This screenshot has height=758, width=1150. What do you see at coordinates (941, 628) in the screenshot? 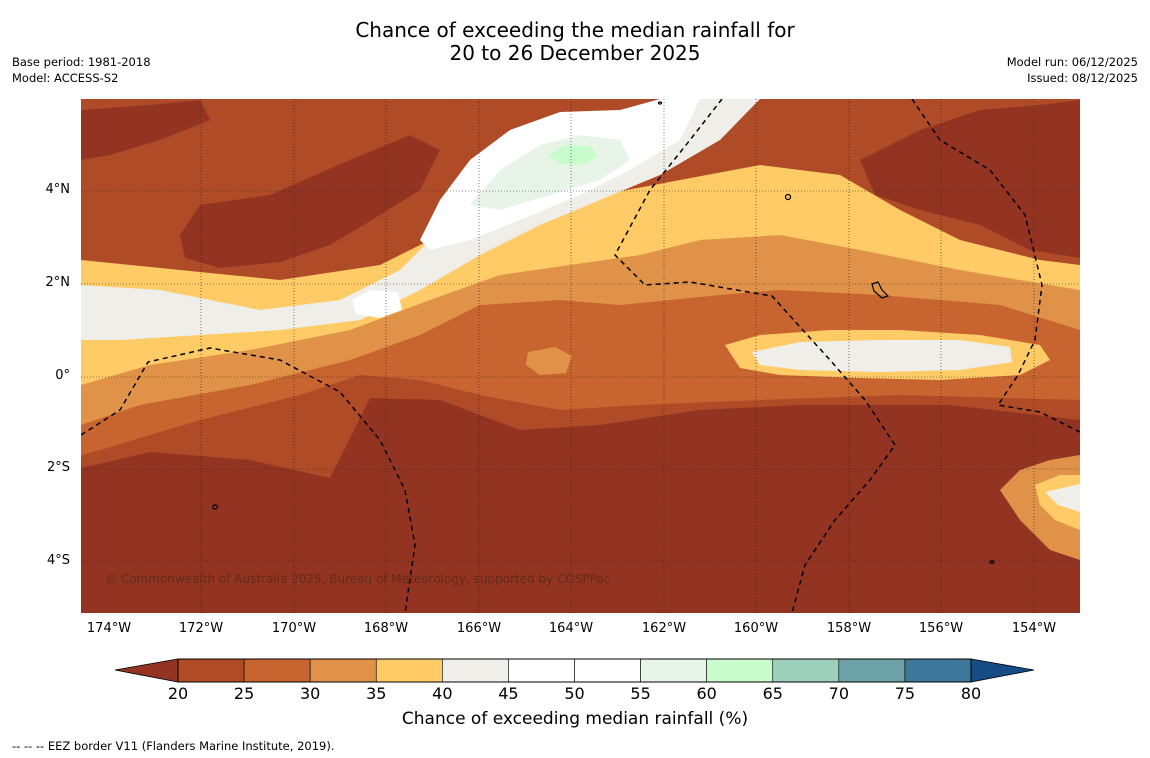
I see `lon-label-156w: 156°W` at bounding box center [941, 628].